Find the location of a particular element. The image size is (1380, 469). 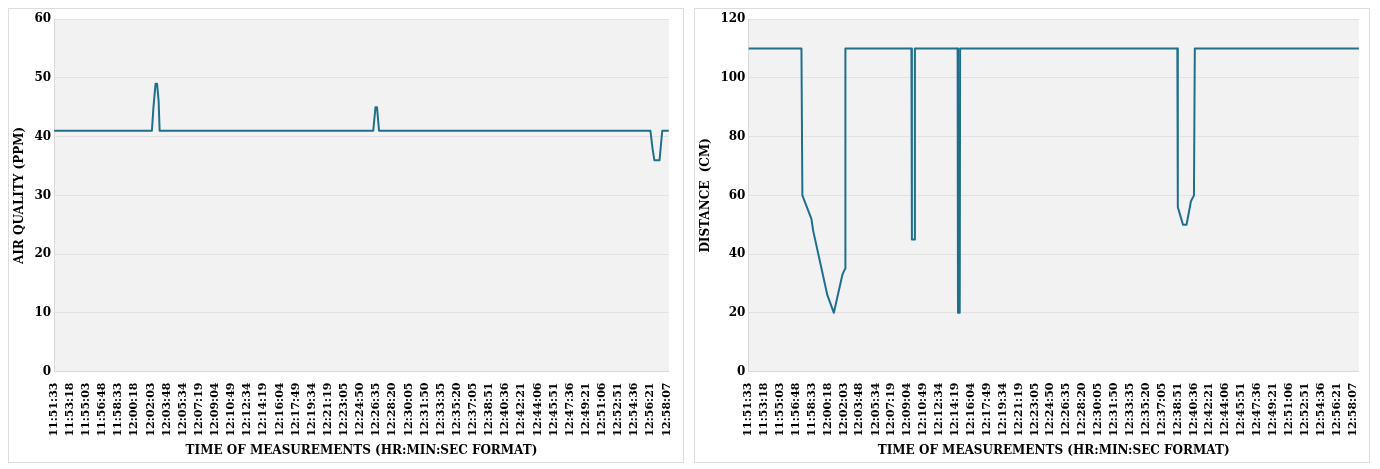

y-axis-title: DISTANCE (CM) is located at coordinates (705, 195).